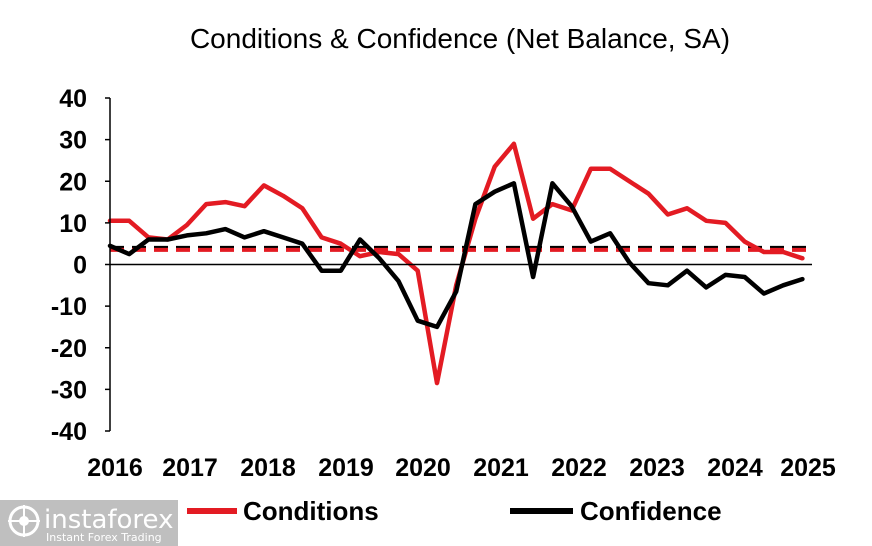 The width and height of the screenshot is (872, 546). What do you see at coordinates (69, 432) in the screenshot?
I see `y-tick-label: -40` at bounding box center [69, 432].